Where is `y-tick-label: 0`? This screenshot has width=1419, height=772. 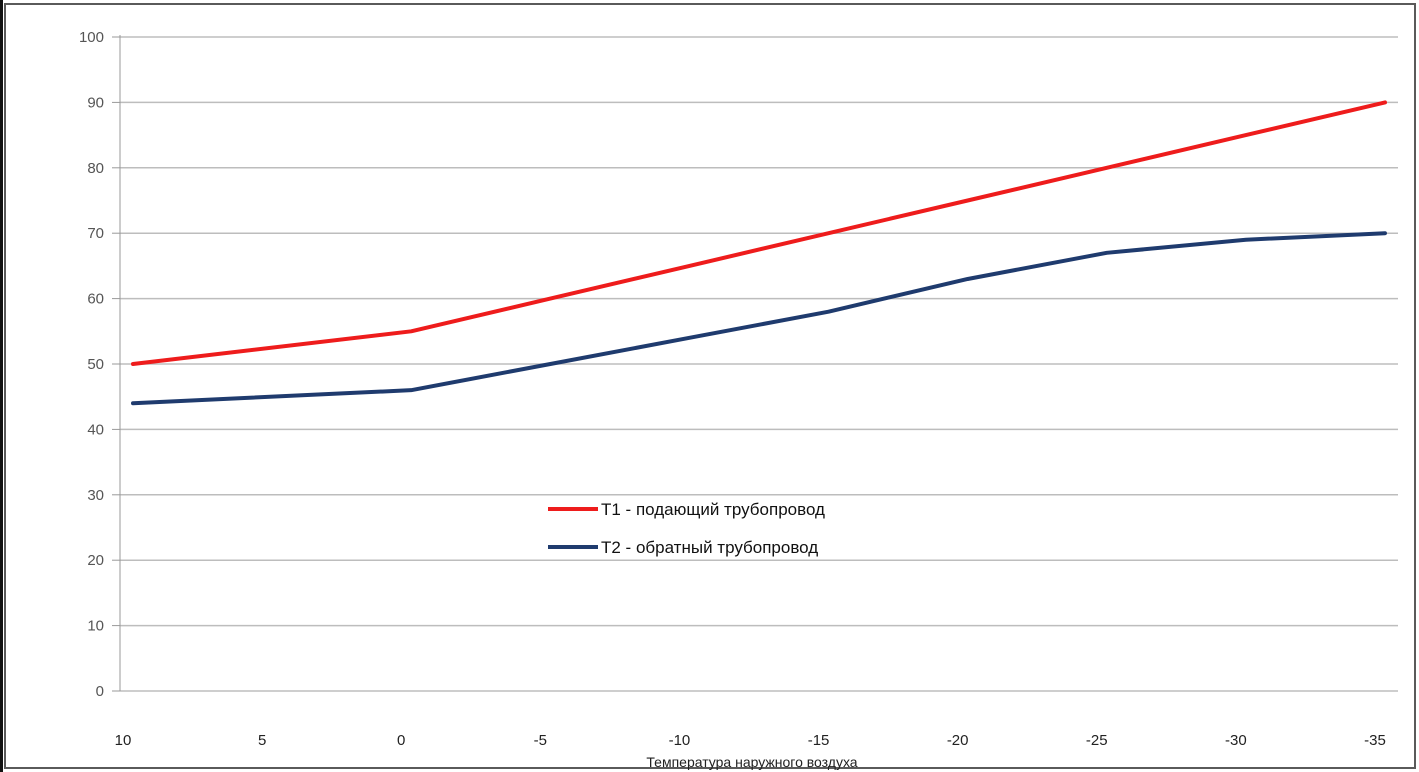 y-tick-label: 0 is located at coordinates (100, 691).